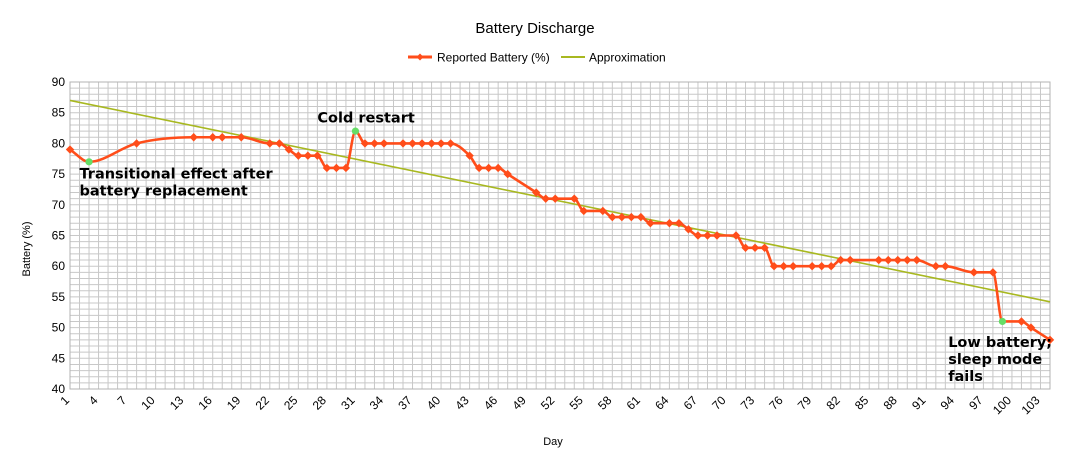 The height and width of the screenshot is (467, 1071). Describe the element at coordinates (164, 191) in the screenshot. I see `annotation-line: battery replacement` at that location.